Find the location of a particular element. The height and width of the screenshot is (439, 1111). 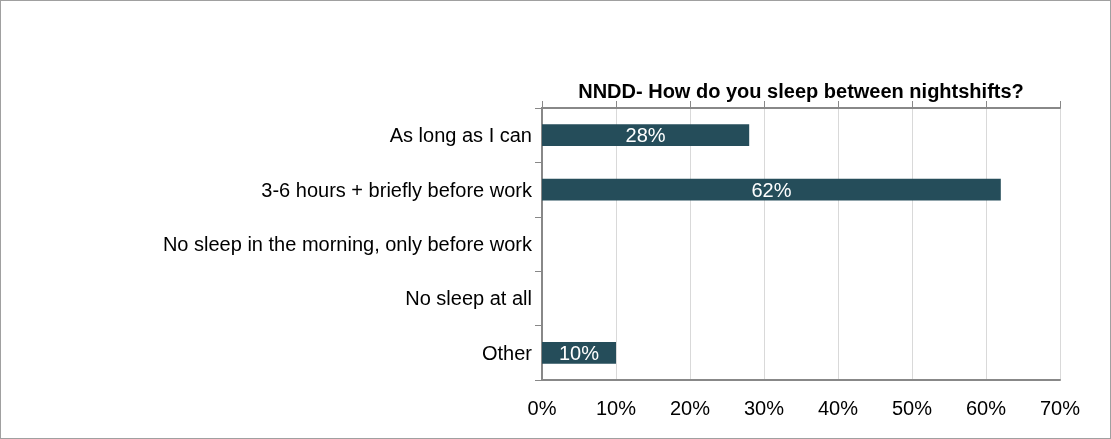

y-tick-label: No sleep in the morning, only before work is located at coordinates (347, 244).